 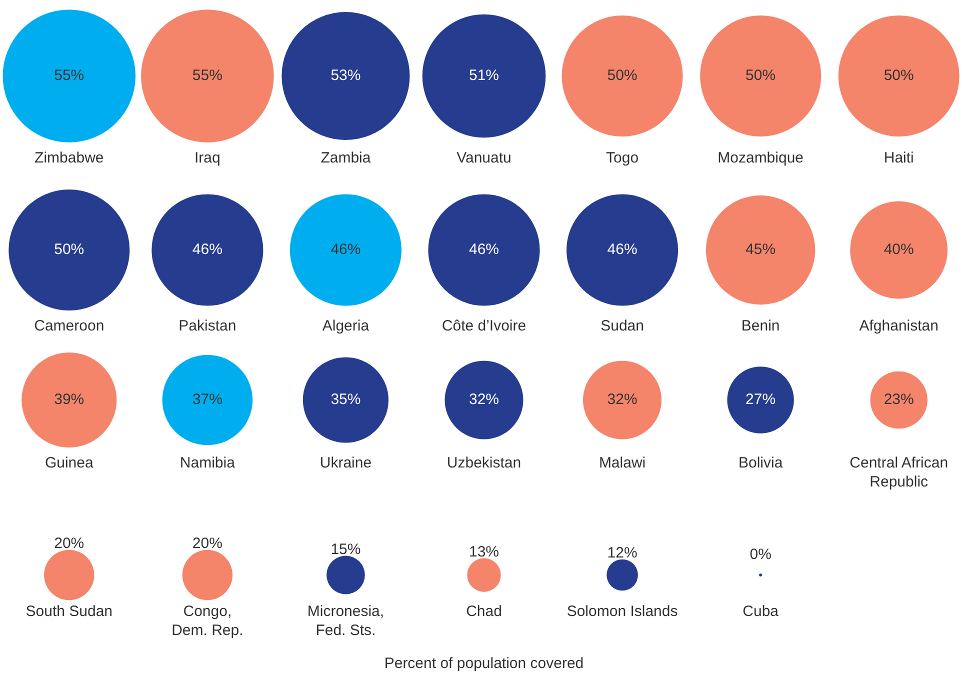 What do you see at coordinates (760, 326) in the screenshot?
I see `category-label: Benin` at bounding box center [760, 326].